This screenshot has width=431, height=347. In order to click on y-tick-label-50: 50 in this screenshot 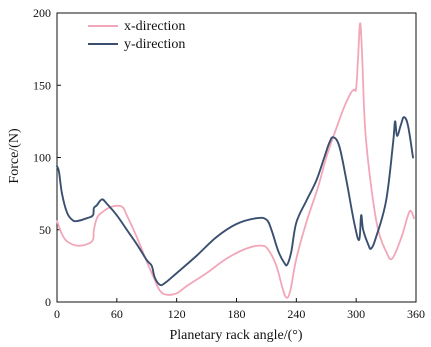, I will do `click(45, 230)`.